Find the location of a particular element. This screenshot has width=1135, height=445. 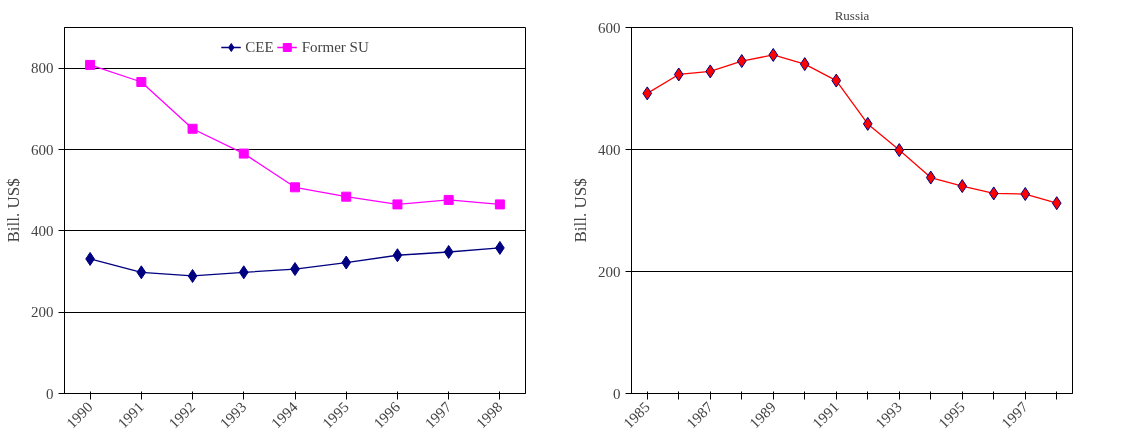

legend-label: Former SU is located at coordinates (335, 47).